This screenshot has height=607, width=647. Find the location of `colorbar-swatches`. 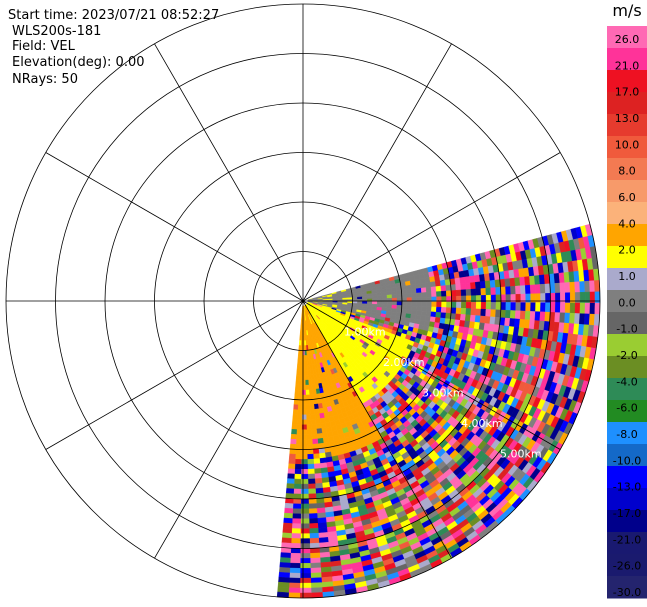

colorbar-swatches is located at coordinates (627, 312).